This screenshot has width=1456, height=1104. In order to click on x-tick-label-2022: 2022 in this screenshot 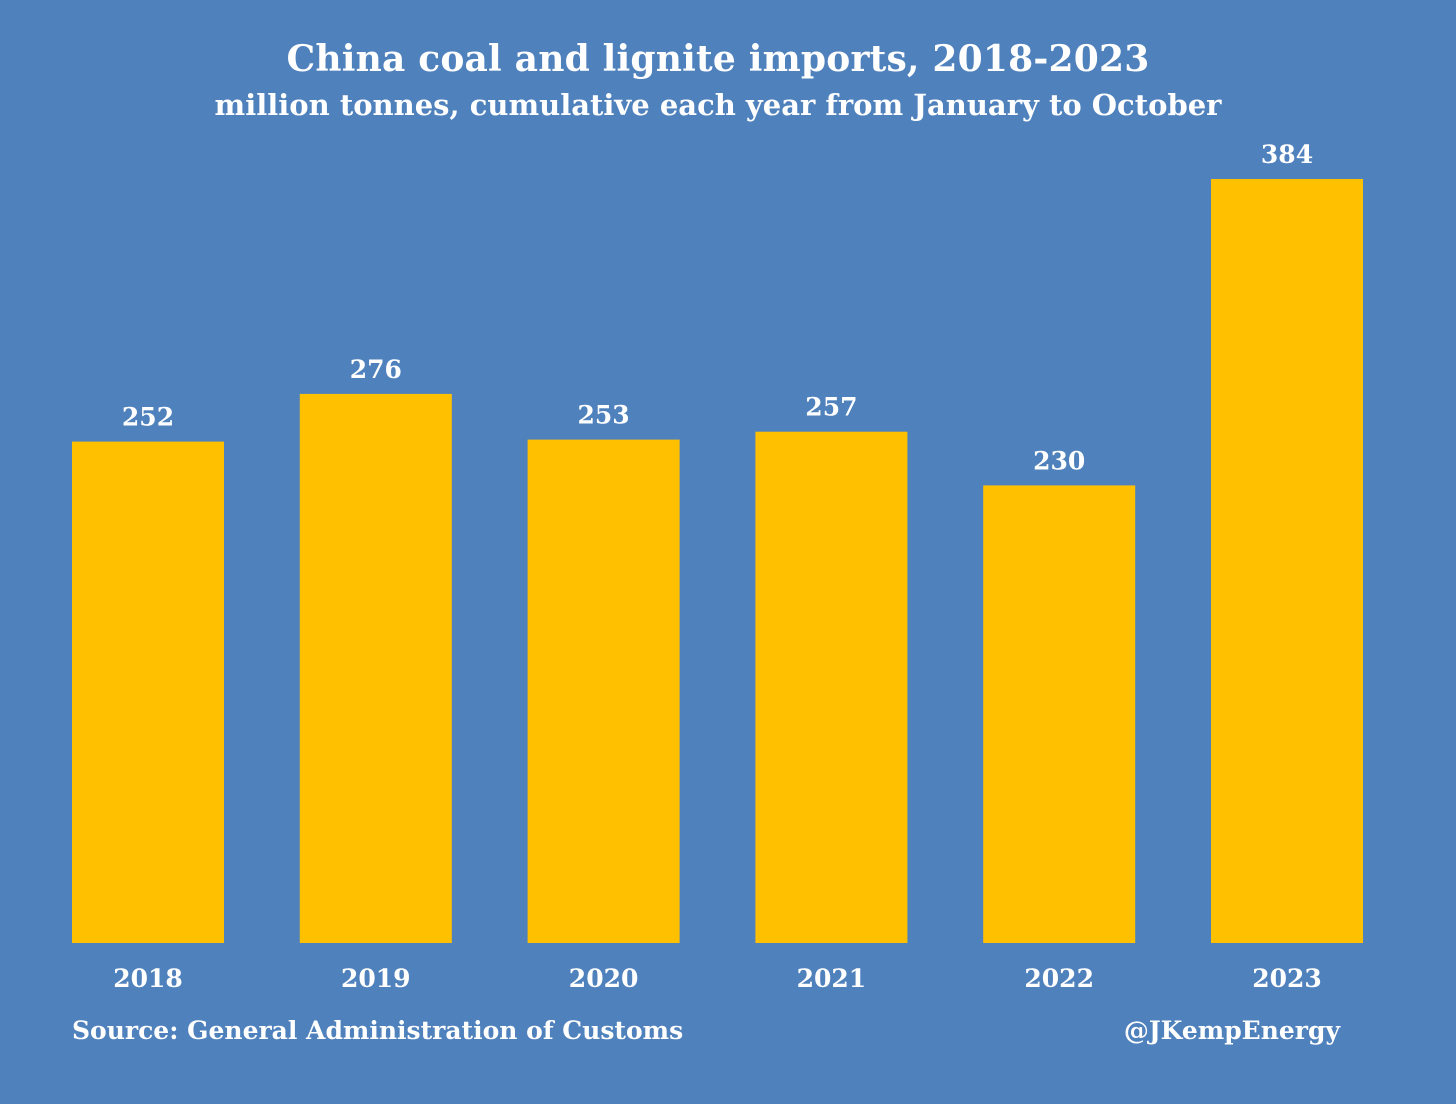, I will do `click(1059, 978)`.